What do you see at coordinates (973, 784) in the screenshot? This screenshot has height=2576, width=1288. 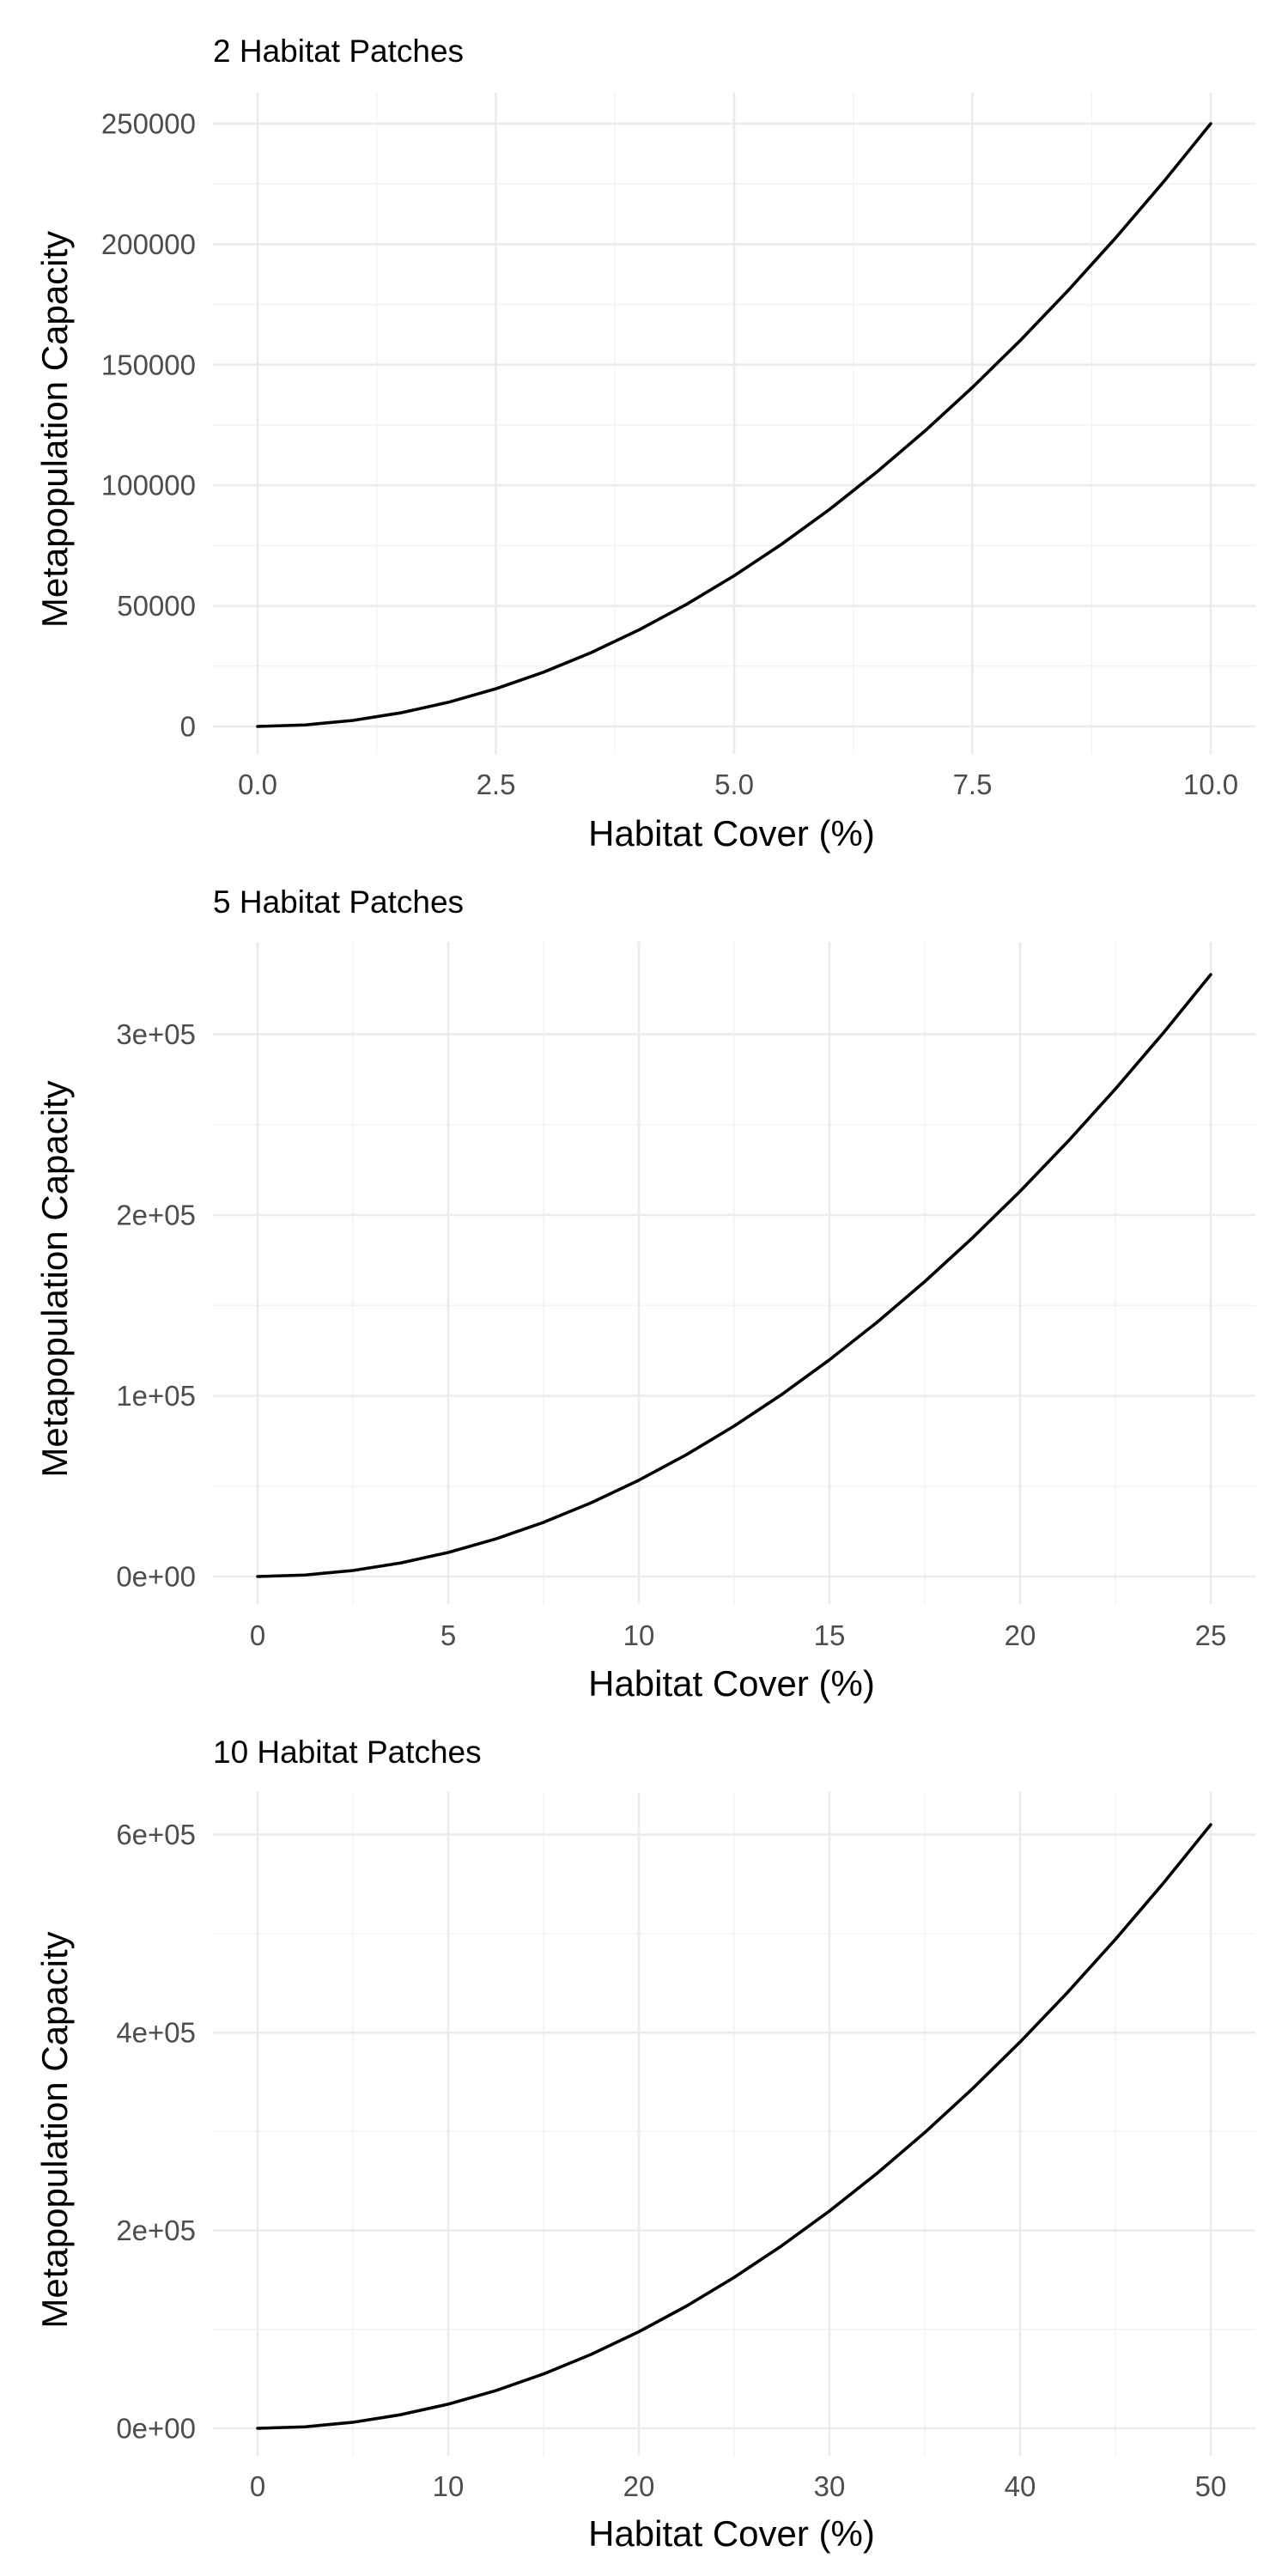 I see `x-tick-label: 7.5` at bounding box center [973, 784].